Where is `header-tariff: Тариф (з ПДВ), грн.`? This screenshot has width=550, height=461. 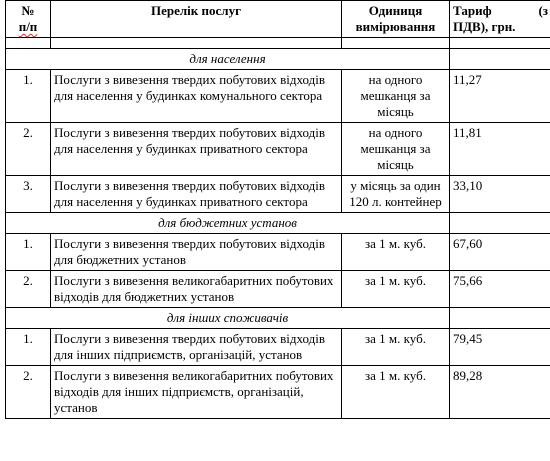 header-tariff: Тариф (з ПДВ), грн. is located at coordinates (499, 19).